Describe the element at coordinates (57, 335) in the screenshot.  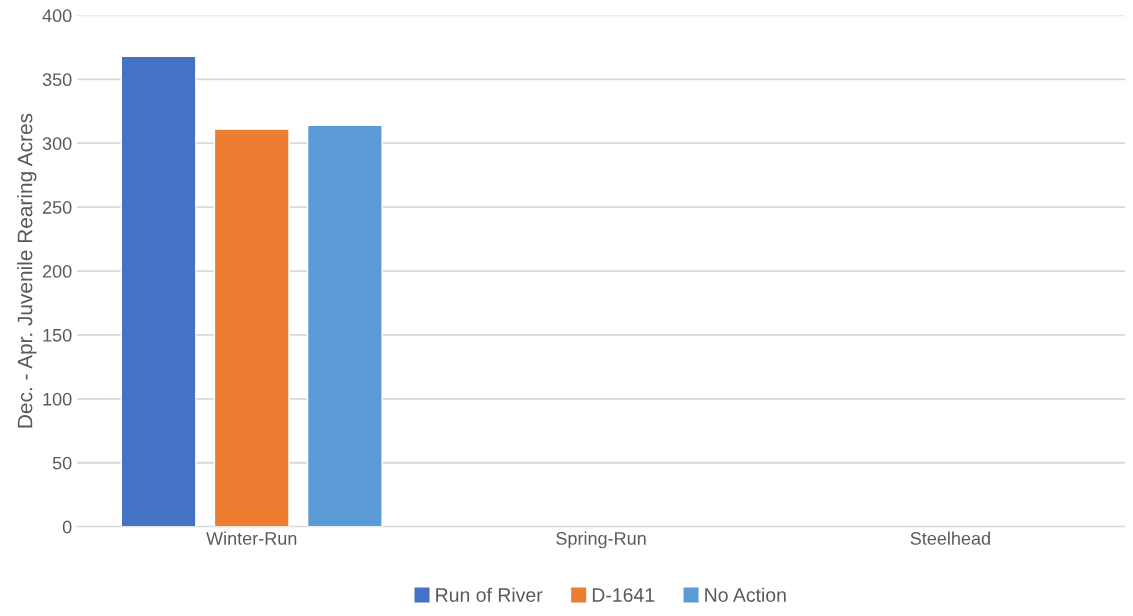
I see `y-tick-label: 150` at that location.